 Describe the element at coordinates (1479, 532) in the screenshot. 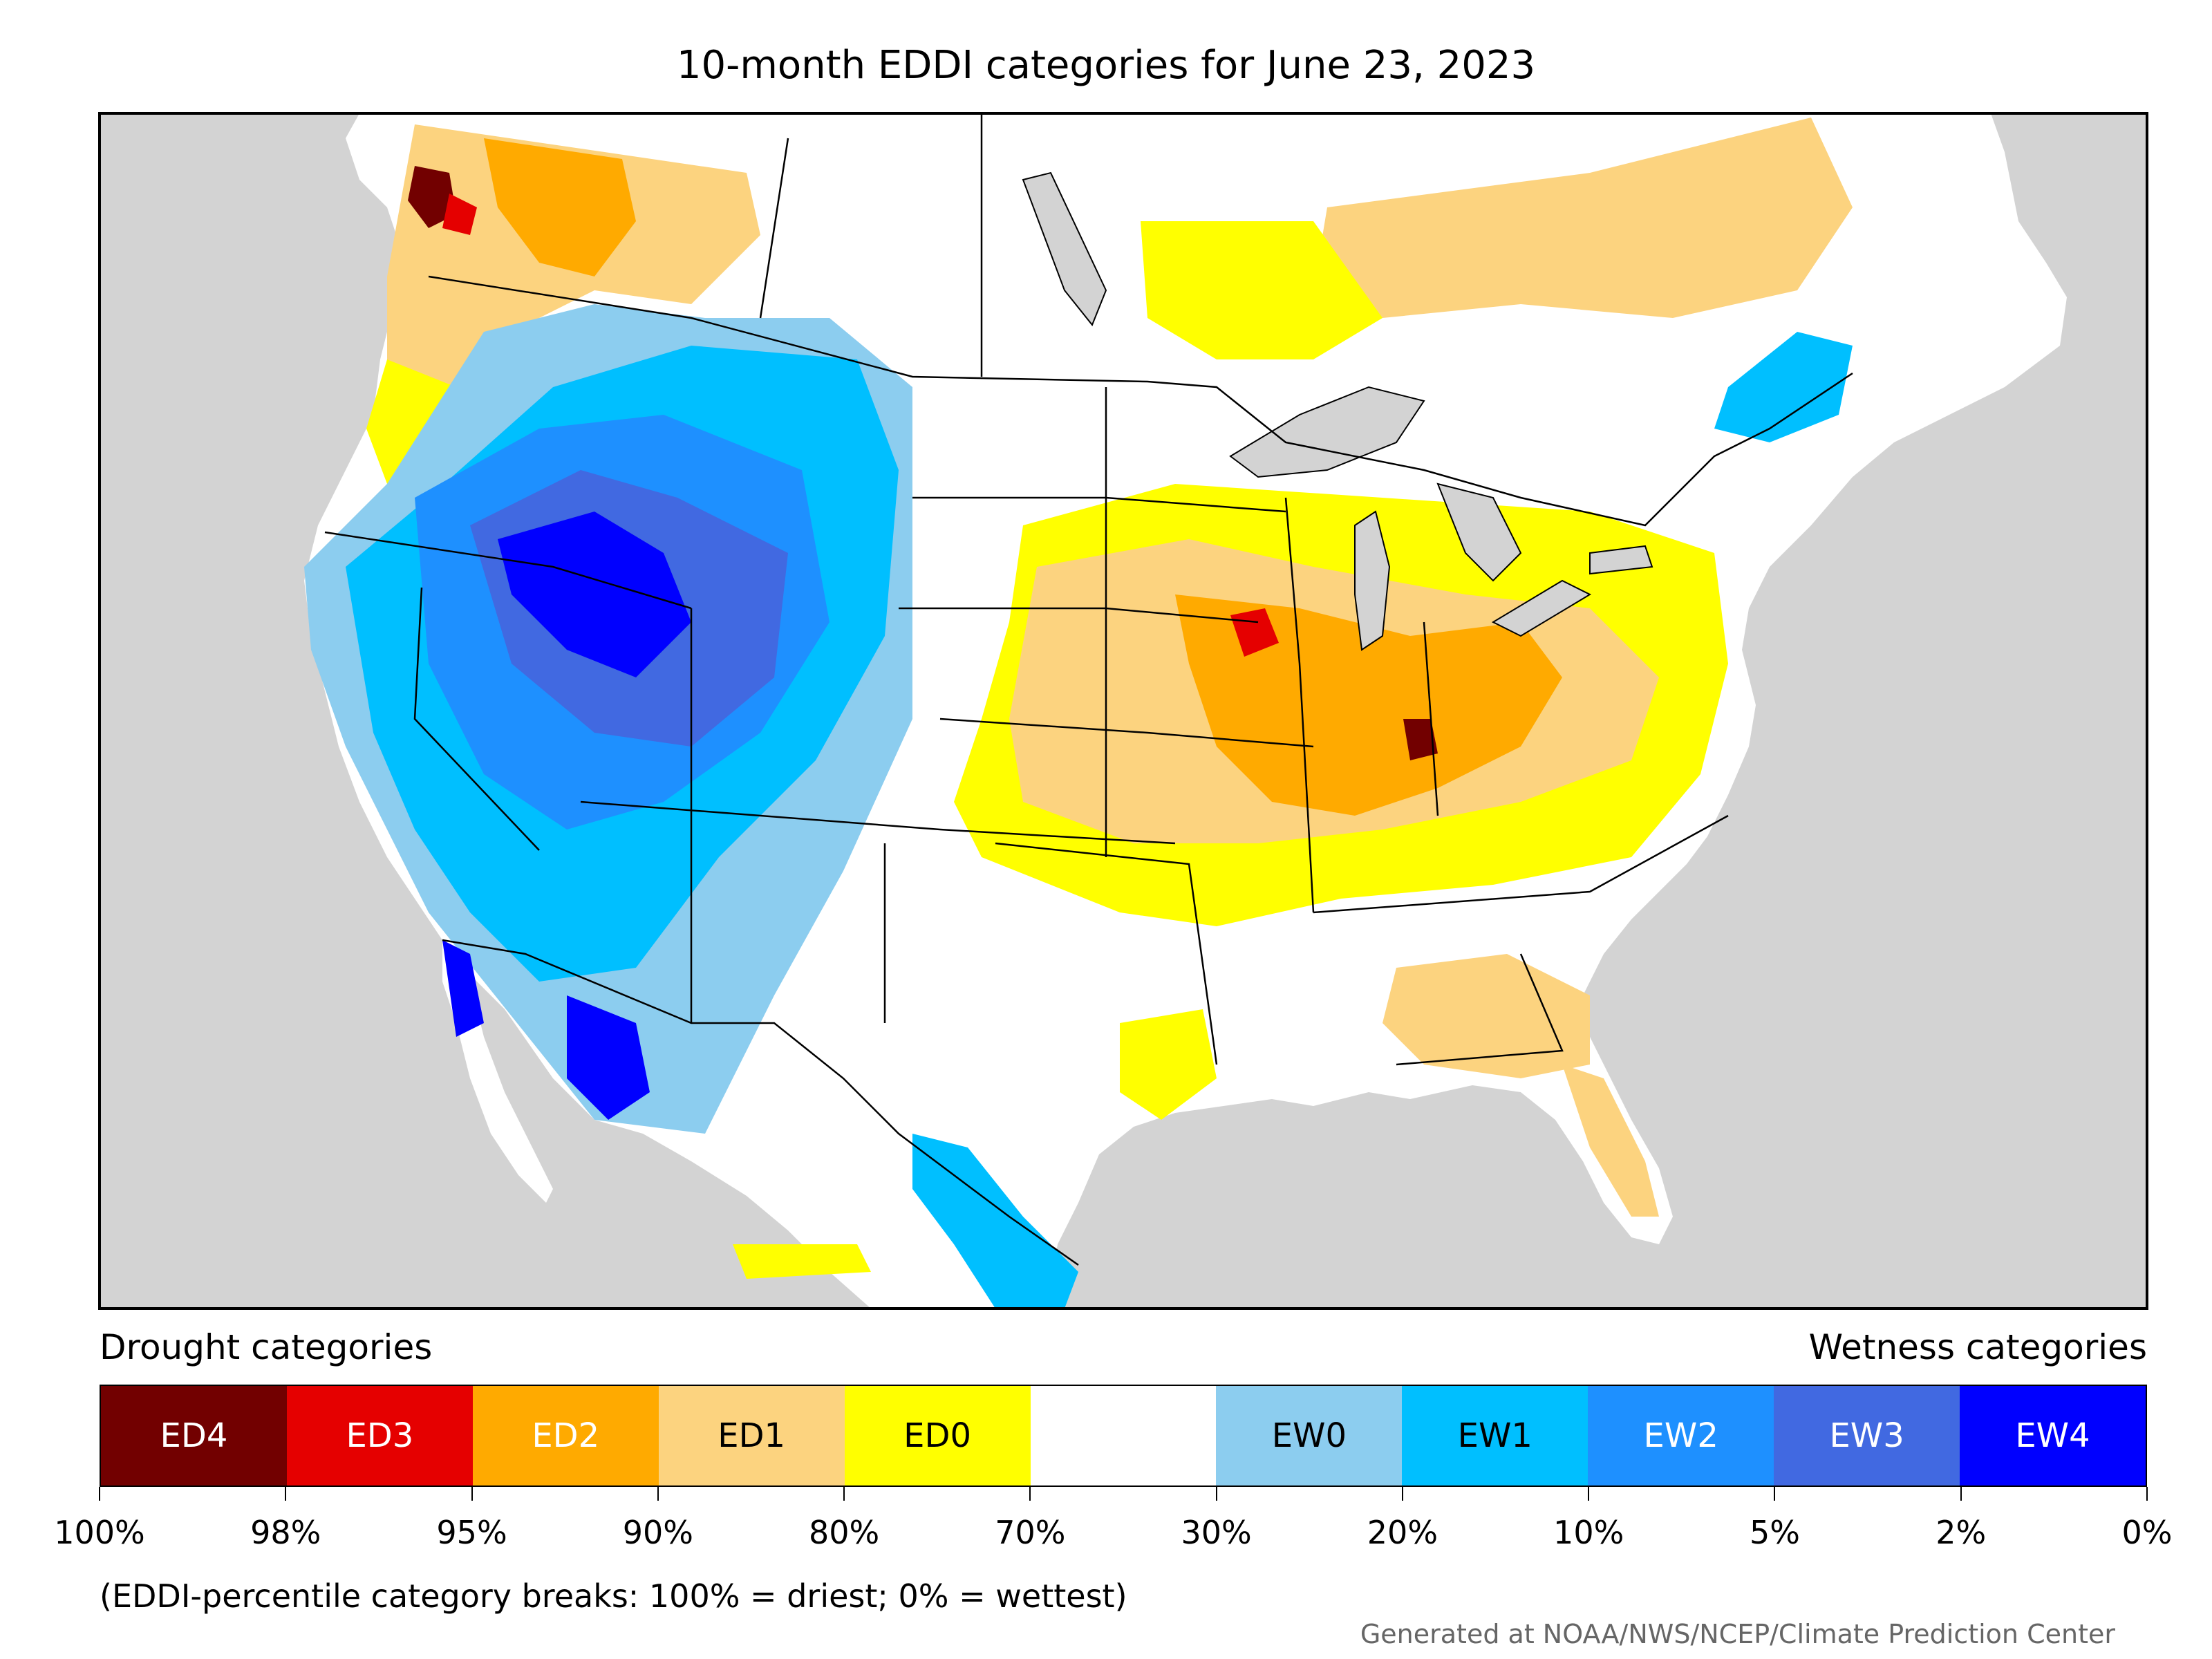

I see `lake-huron` at that location.